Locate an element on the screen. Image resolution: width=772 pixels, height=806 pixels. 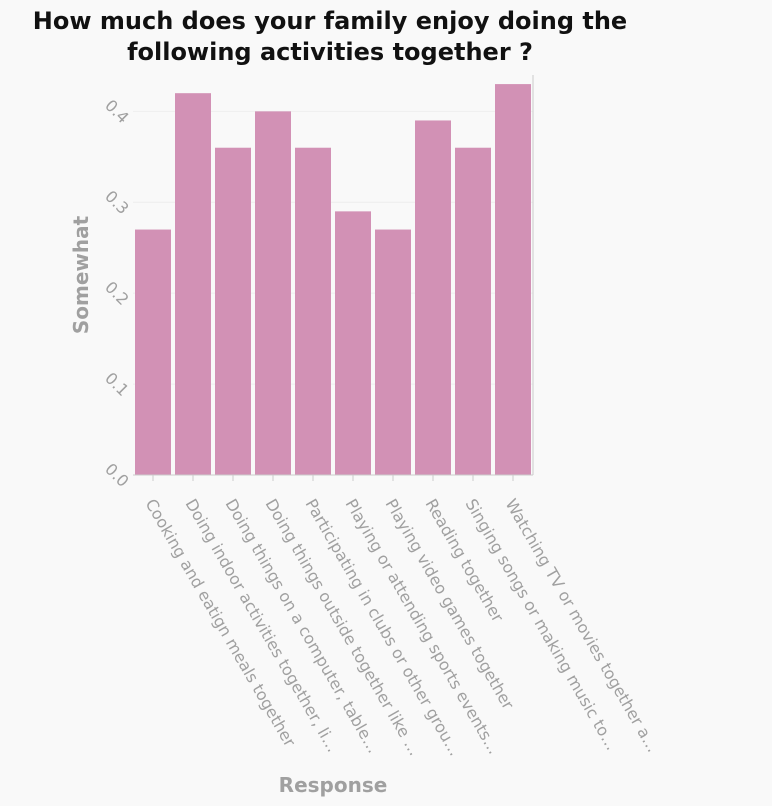
x-axis-title: Response is located at coordinates (333, 785).